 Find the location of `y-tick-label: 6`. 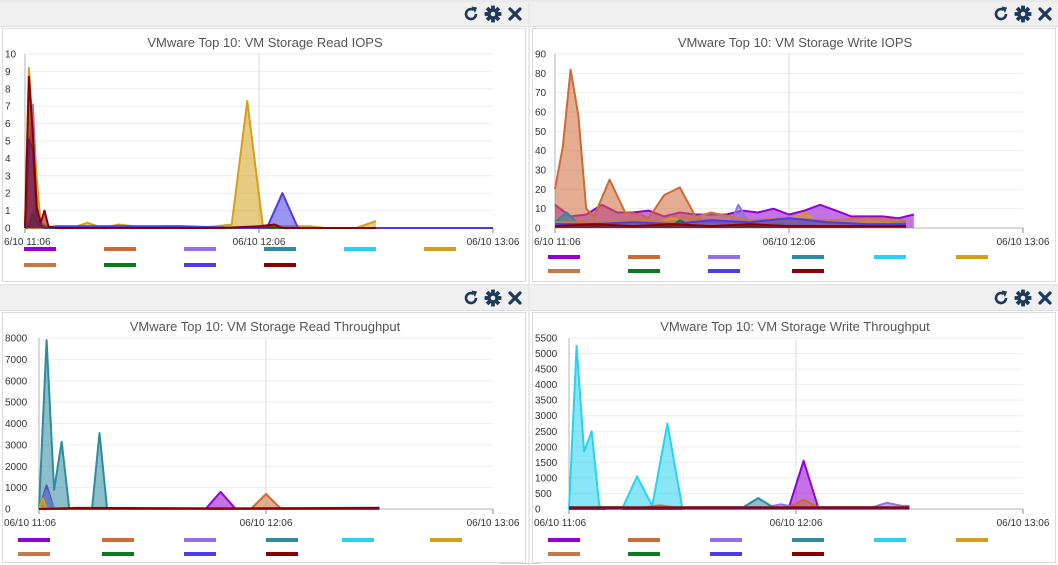

y-tick-label: 6 is located at coordinates (8, 124).